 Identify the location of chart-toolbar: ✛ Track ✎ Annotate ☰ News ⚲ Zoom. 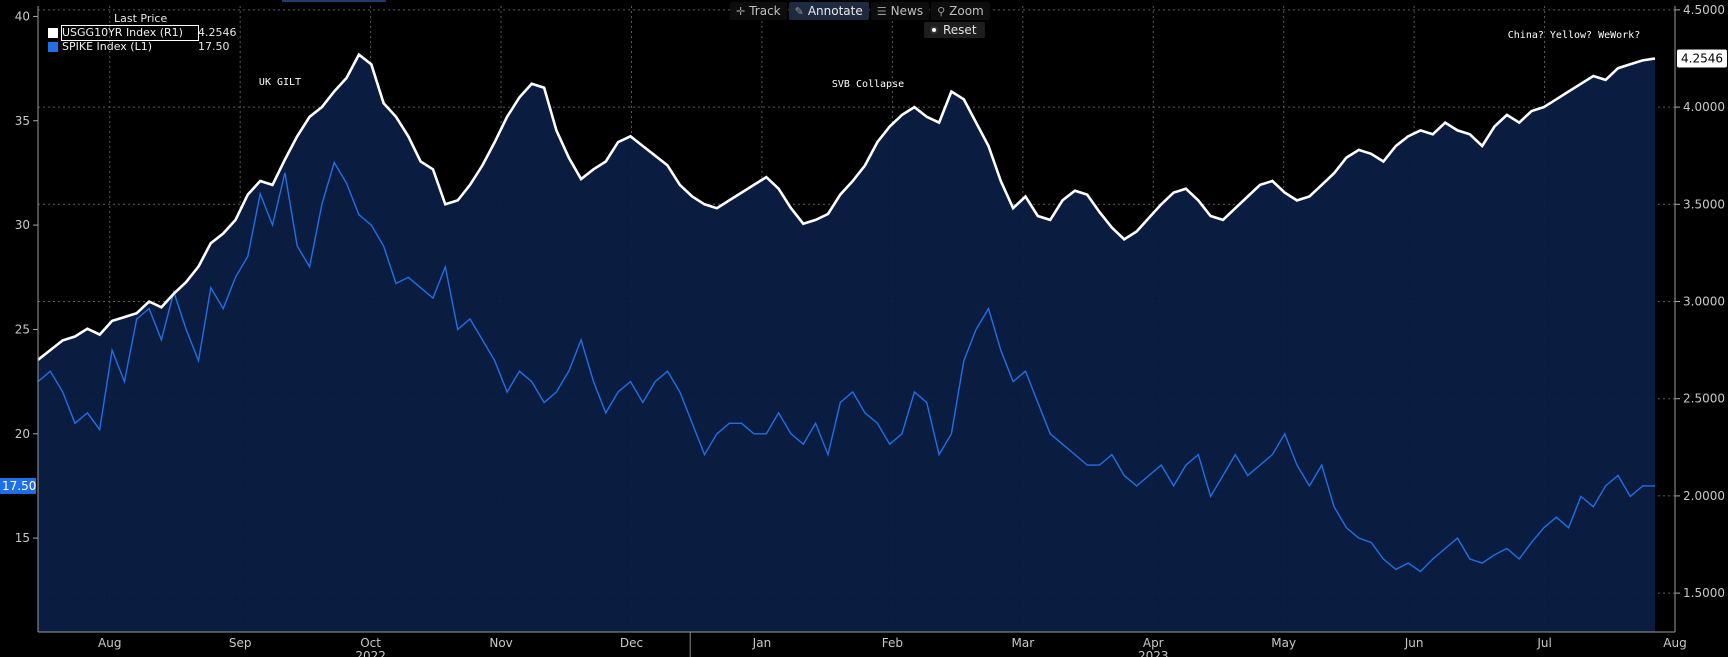
(860, 11).